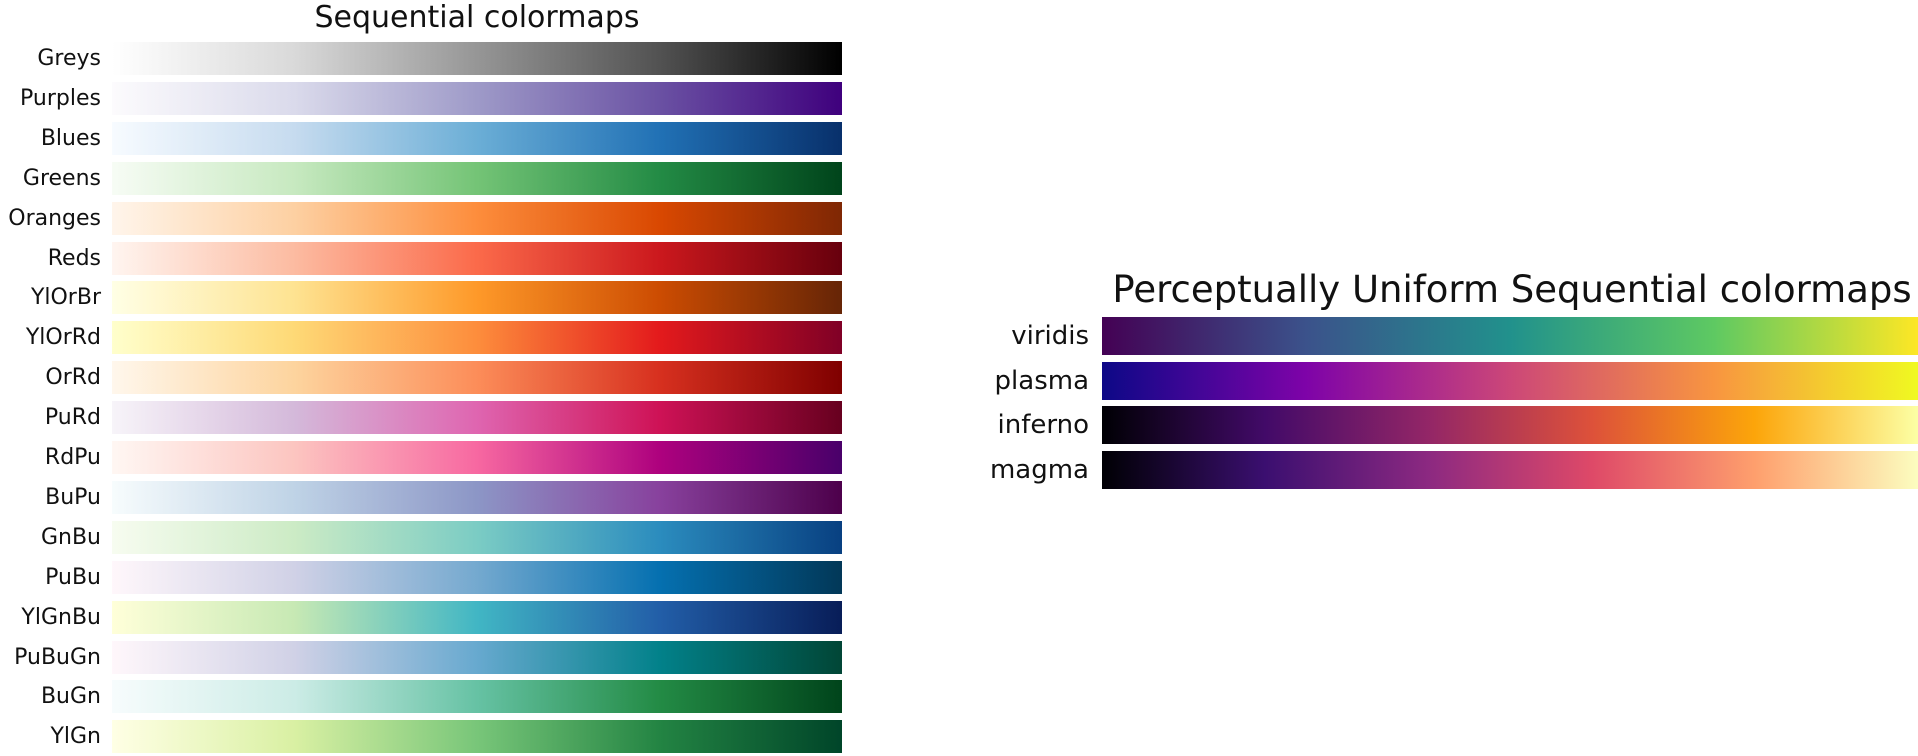  What do you see at coordinates (477, 218) in the screenshot?
I see `colormap-bar-oranges` at bounding box center [477, 218].